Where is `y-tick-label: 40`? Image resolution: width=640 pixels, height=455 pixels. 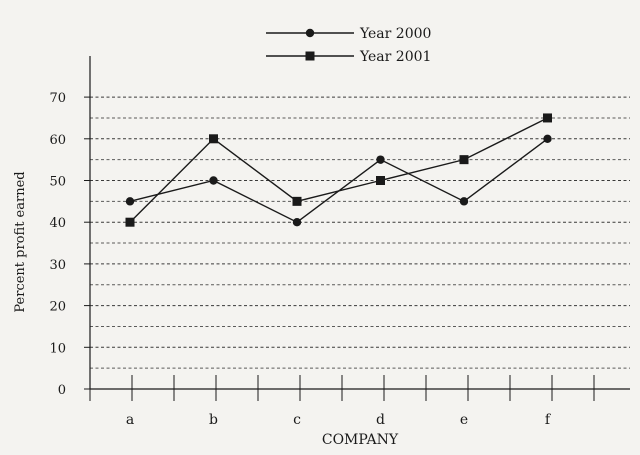 y-tick-label: 40 is located at coordinates (57, 223).